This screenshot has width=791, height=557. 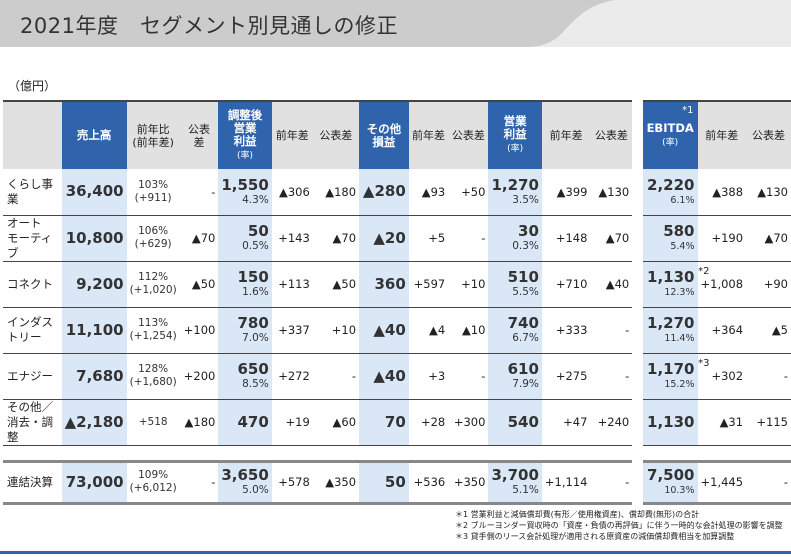 I want to click on other-yoy: +3, so click(x=428, y=376).